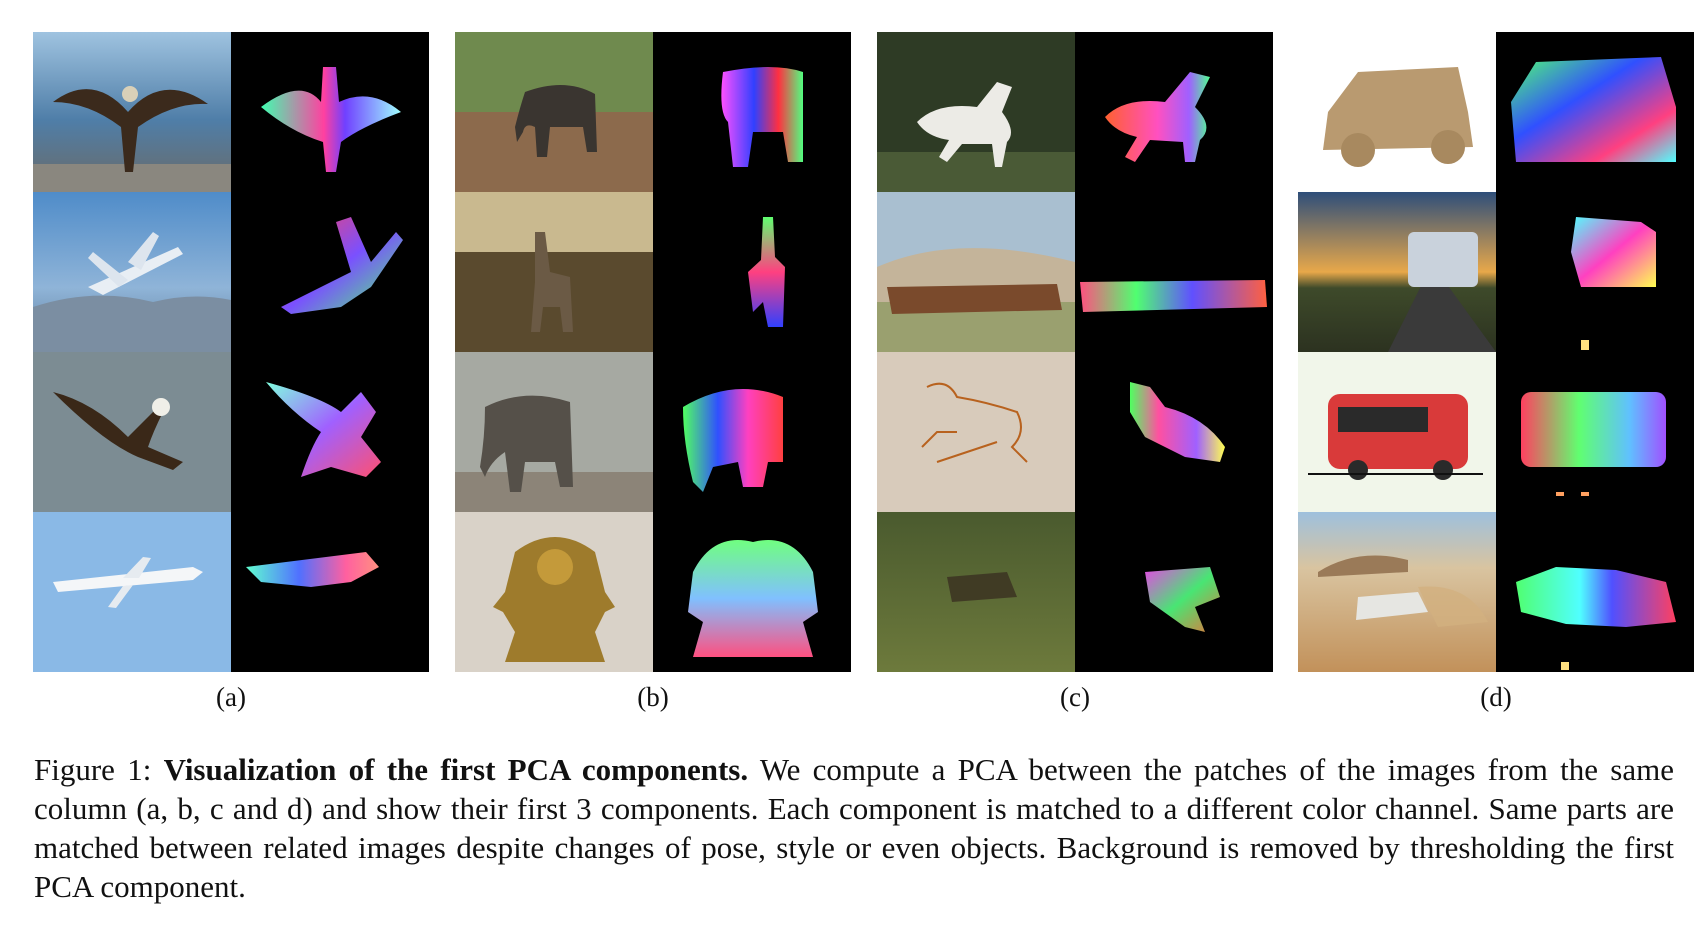 The height and width of the screenshot is (934, 1708). What do you see at coordinates (976, 112) in the screenshot?
I see `photo-white-horse` at bounding box center [976, 112].